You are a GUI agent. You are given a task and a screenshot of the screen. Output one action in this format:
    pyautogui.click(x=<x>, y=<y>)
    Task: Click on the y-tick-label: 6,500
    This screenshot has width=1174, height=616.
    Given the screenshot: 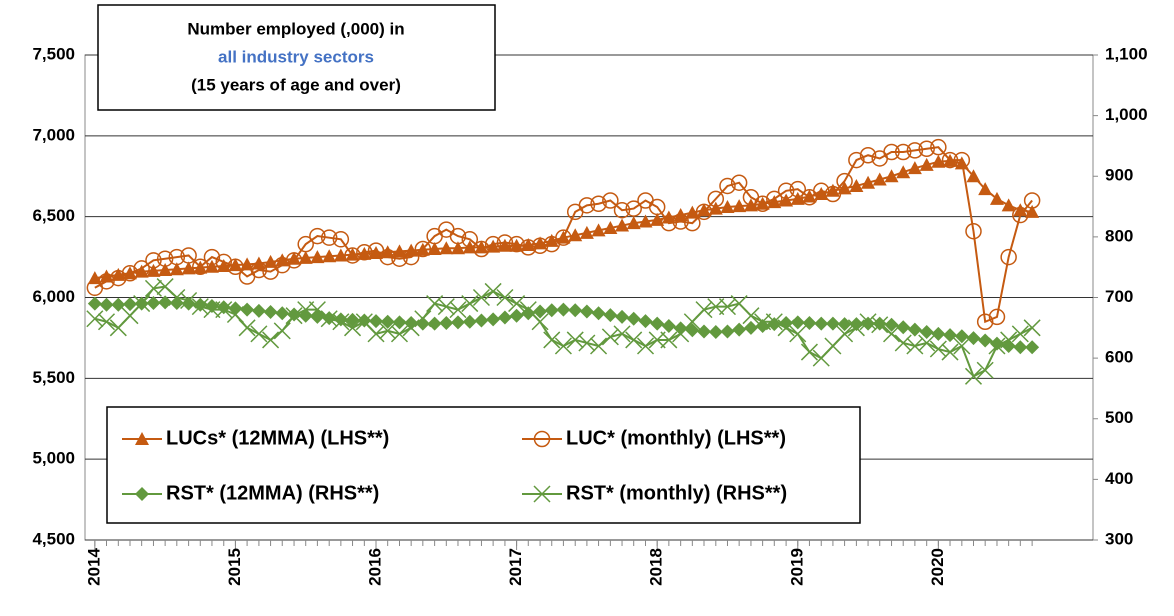 What is the action you would take?
    pyautogui.click(x=53, y=215)
    